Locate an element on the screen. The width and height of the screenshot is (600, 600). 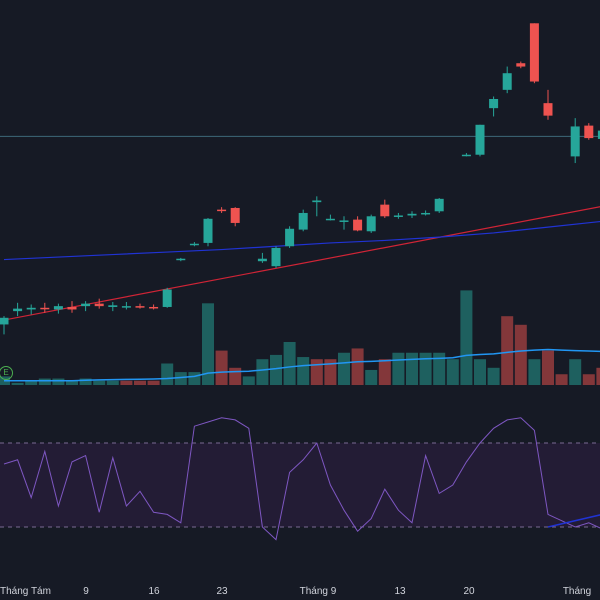
divergence-line is located at coordinates (573, 521).